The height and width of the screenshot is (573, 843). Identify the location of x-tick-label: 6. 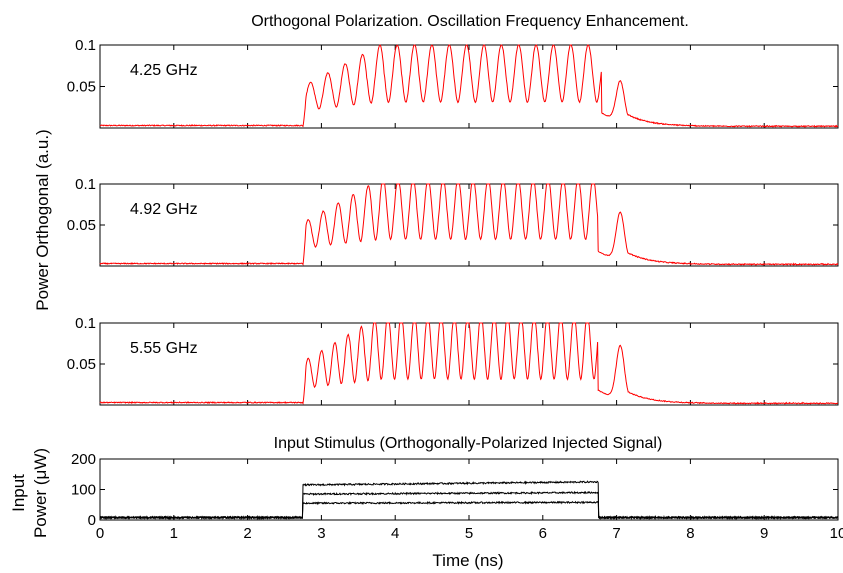
(543, 533).